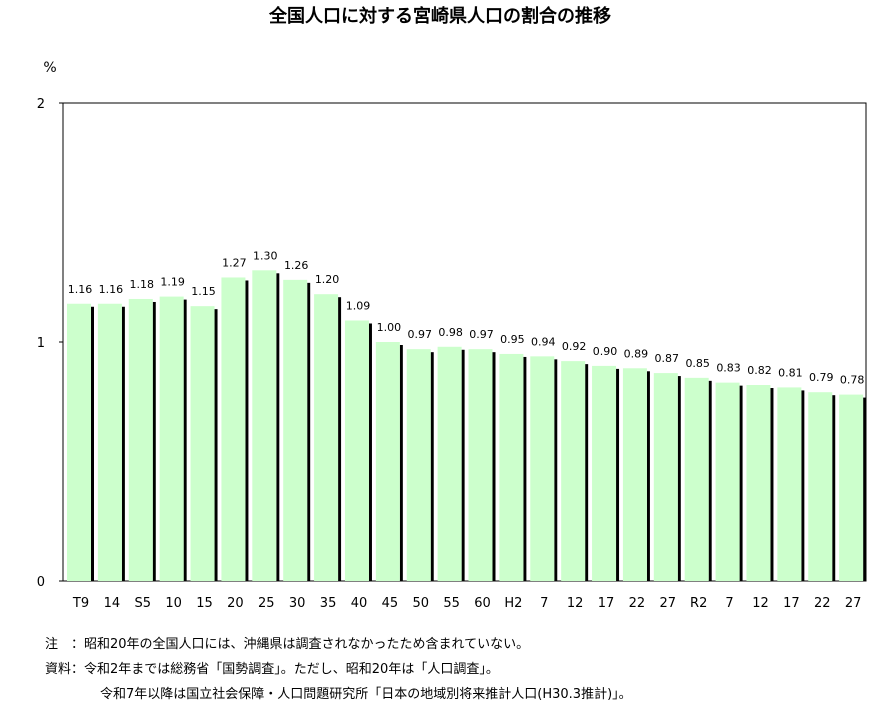  What do you see at coordinates (307, 644) in the screenshot?
I see `note-text: 昭和20年の全国人口には、沖縄県は調査されなかったため含まれていない。` at bounding box center [307, 644].